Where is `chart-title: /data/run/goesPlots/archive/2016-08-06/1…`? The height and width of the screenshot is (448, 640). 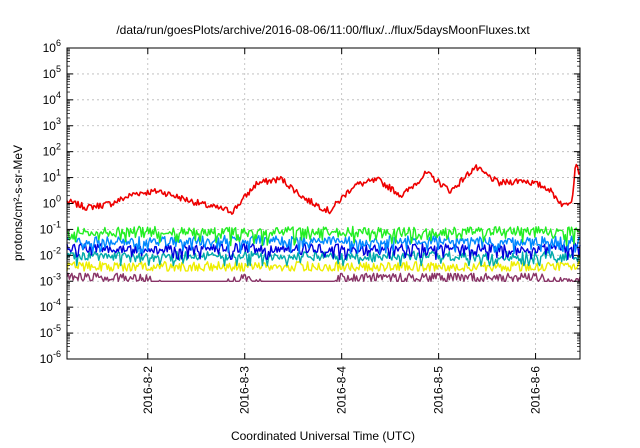 chart-title: /data/run/goesPlots/archive/2016-08-06/1… is located at coordinates (323, 30).